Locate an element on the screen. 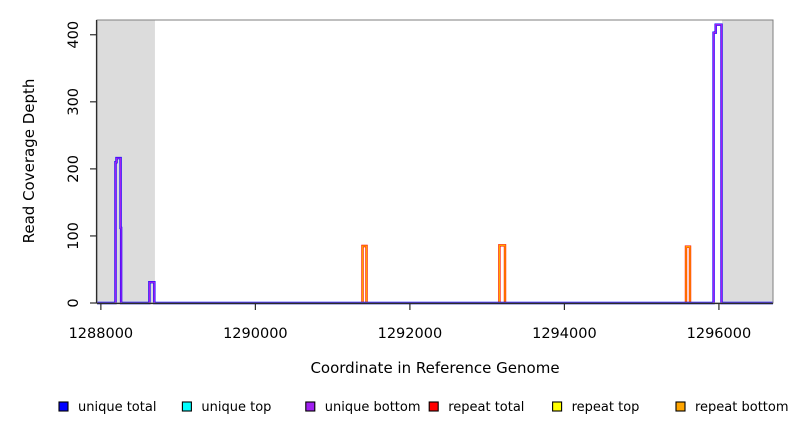 The width and height of the screenshot is (792, 432). legend-item-repeat-bottom: repeat bottom is located at coordinates (732, 407).